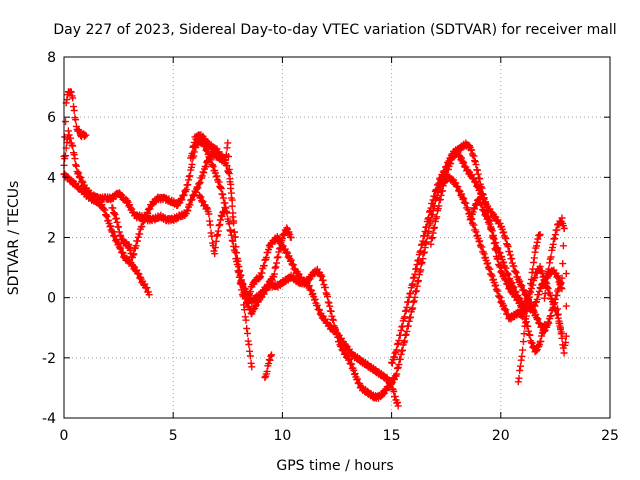 Image resolution: width=640 pixels, height=480 pixels. I want to click on series-track-f, so click(212, 225).